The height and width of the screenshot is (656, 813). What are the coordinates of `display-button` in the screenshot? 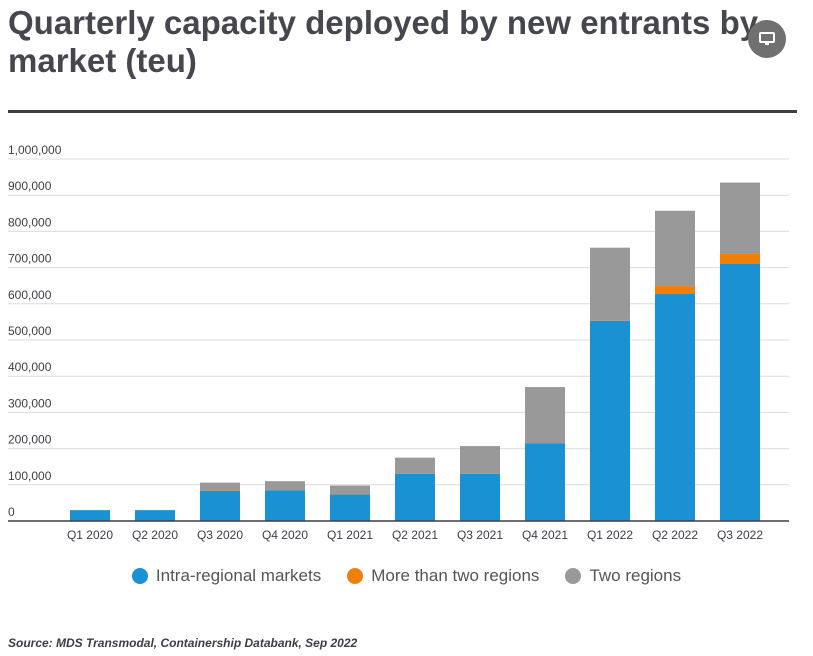 It's located at (767, 39).